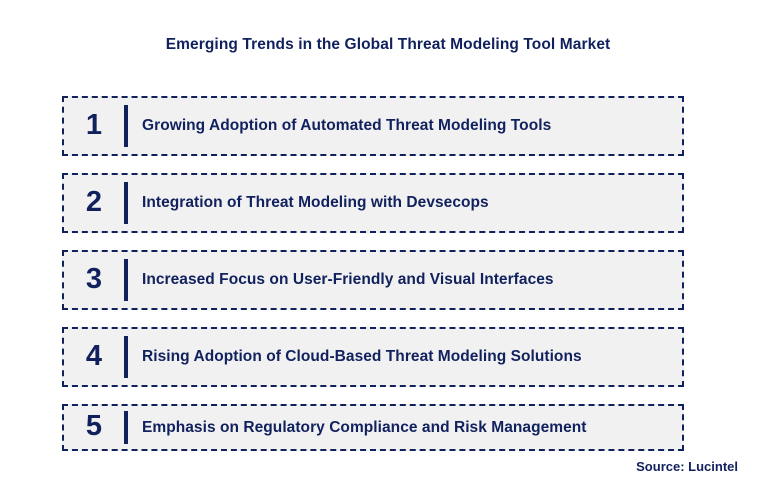 This screenshot has width=776, height=501. Describe the element at coordinates (687, 466) in the screenshot. I see `source-note: Source: Lucintel` at that location.